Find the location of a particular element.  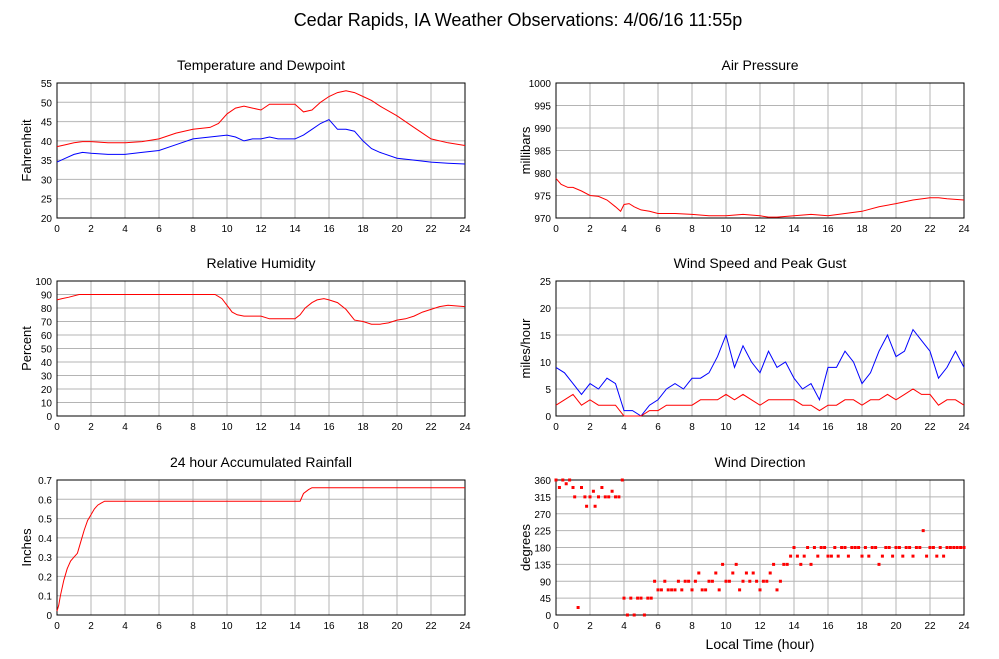

y-tick-label: 970 is located at coordinates (542, 219).